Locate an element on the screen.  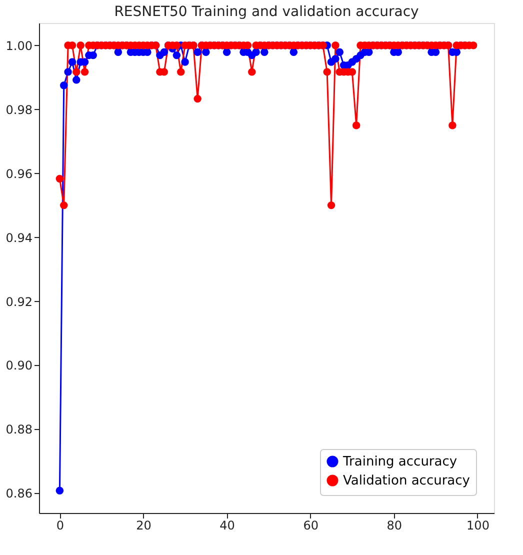
x-tick-label: 100 is located at coordinates (478, 525).